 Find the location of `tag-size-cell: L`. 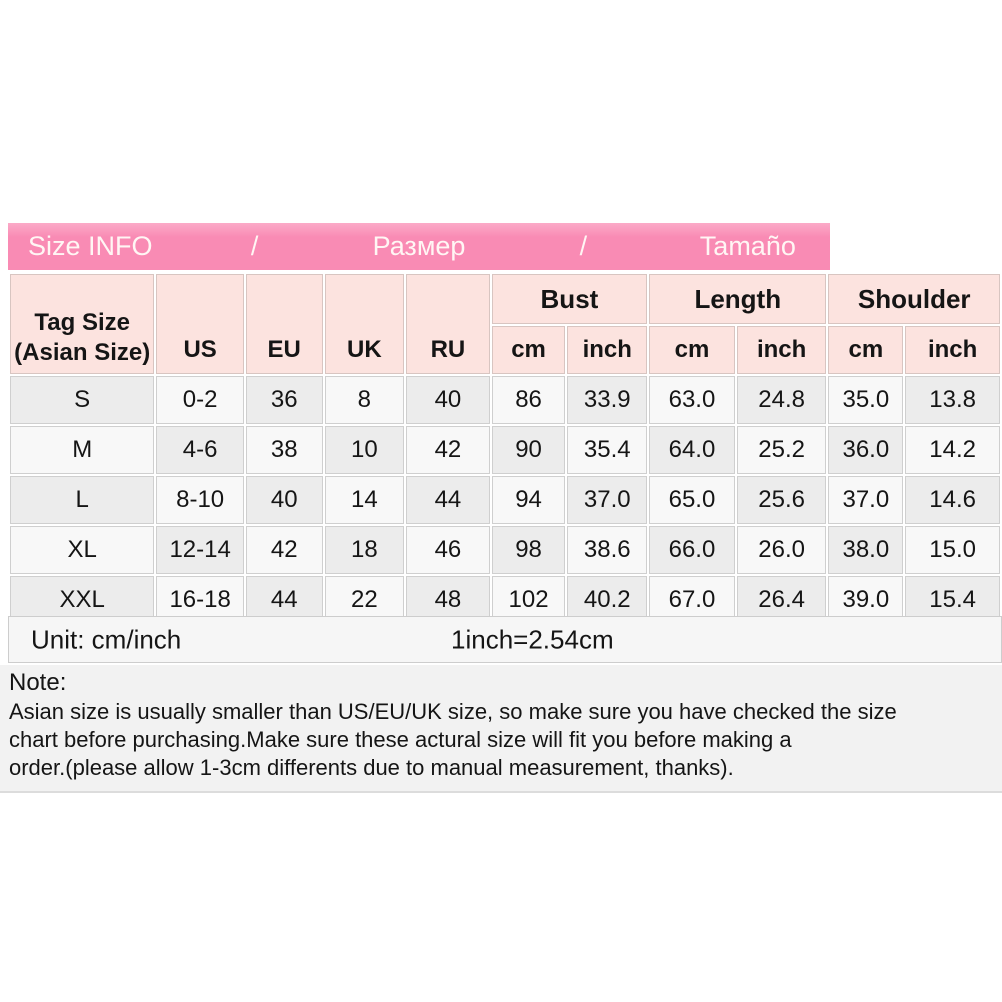

tag-size-cell: L is located at coordinates (82, 500).